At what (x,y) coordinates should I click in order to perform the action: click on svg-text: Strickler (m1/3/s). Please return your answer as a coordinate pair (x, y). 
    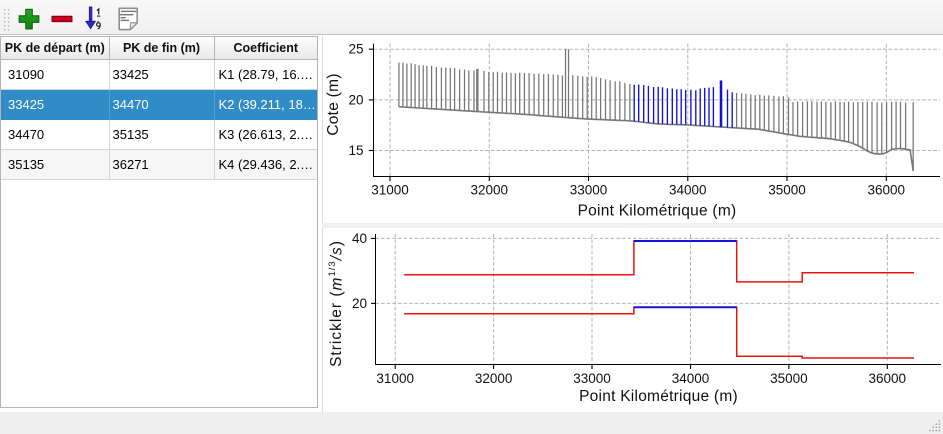
    Looking at the image, I should click on (336, 303).